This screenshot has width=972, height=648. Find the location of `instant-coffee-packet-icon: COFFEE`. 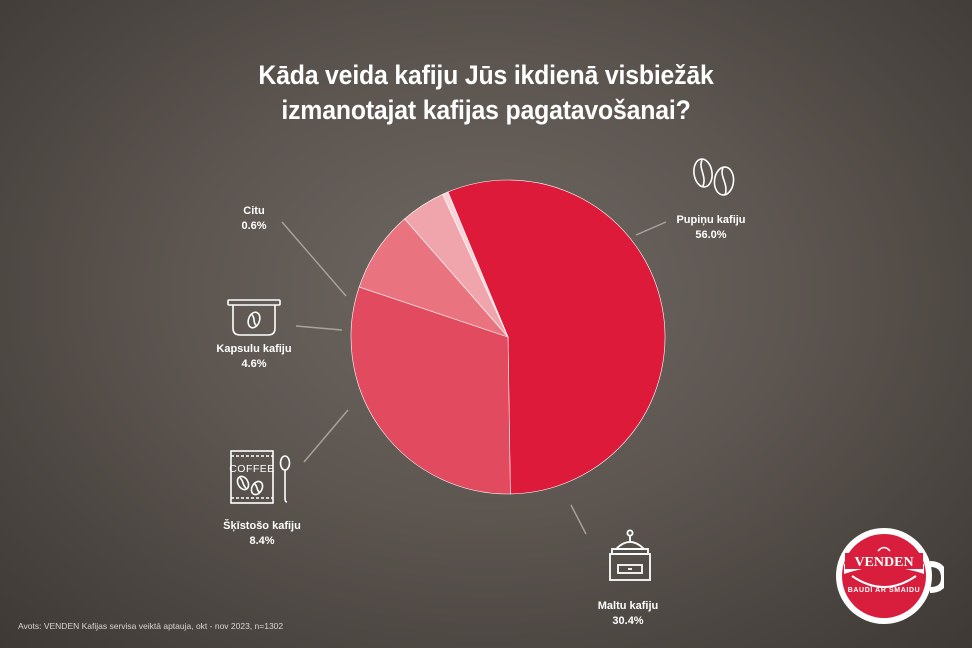

instant-coffee-packet-icon: COFFEE is located at coordinates (260, 477).